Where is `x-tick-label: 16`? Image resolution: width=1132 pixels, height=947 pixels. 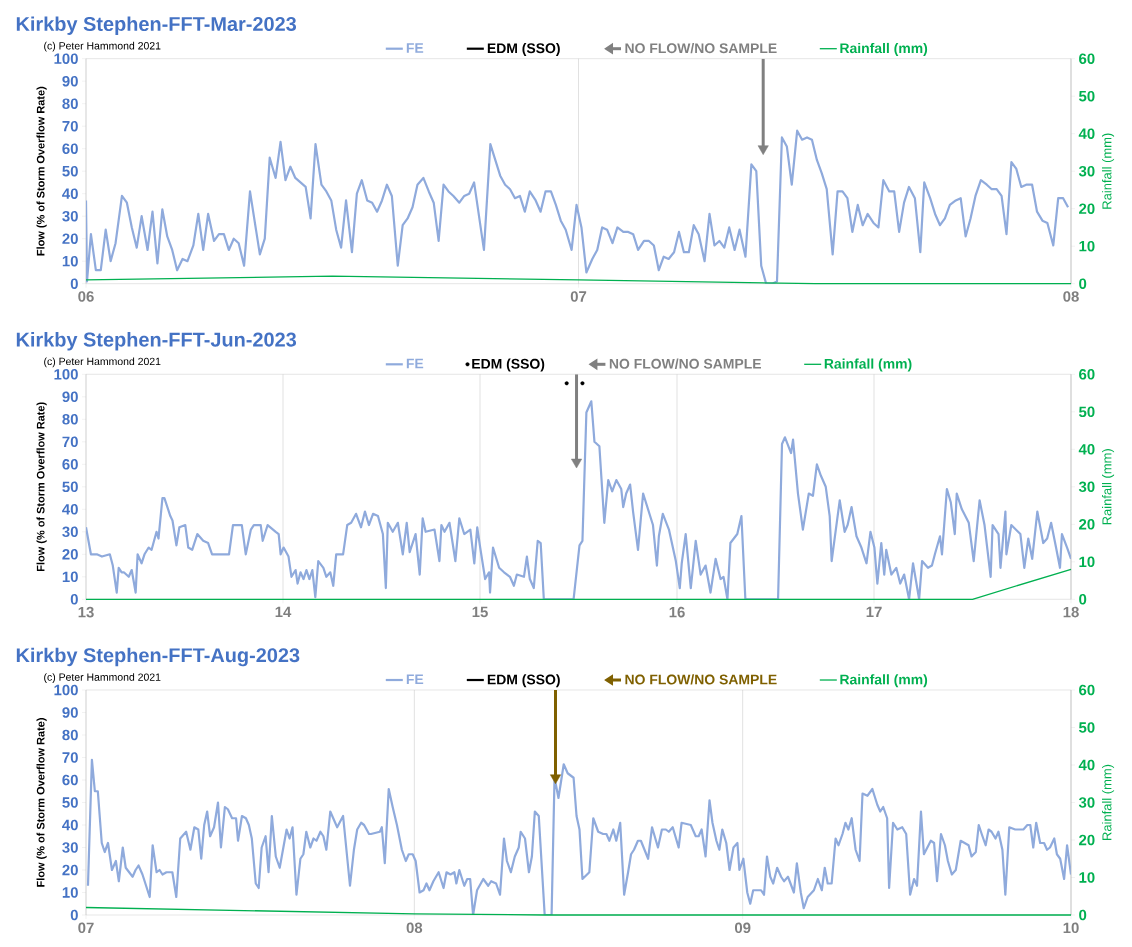
x-tick-label: 16 is located at coordinates (677, 612).